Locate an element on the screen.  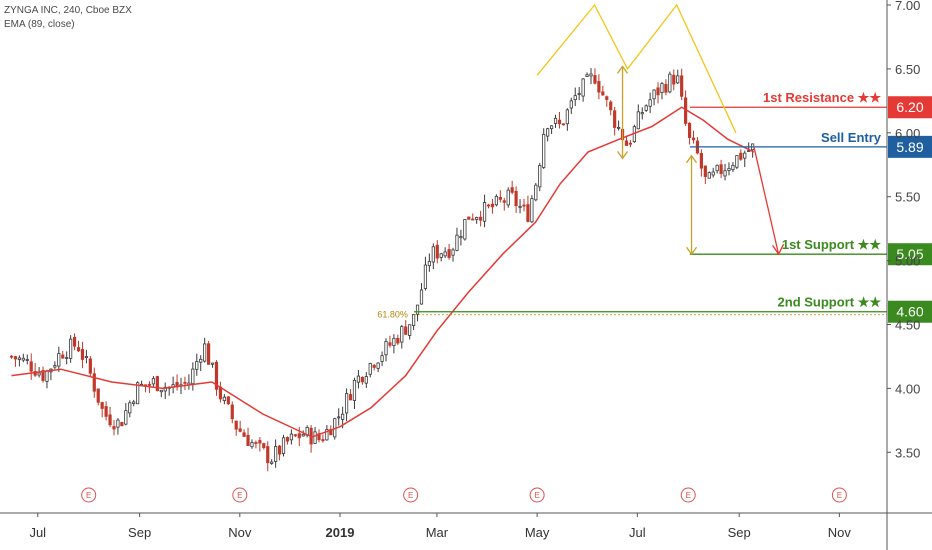
y-tick-label: 6.50 is located at coordinates (907, 69).